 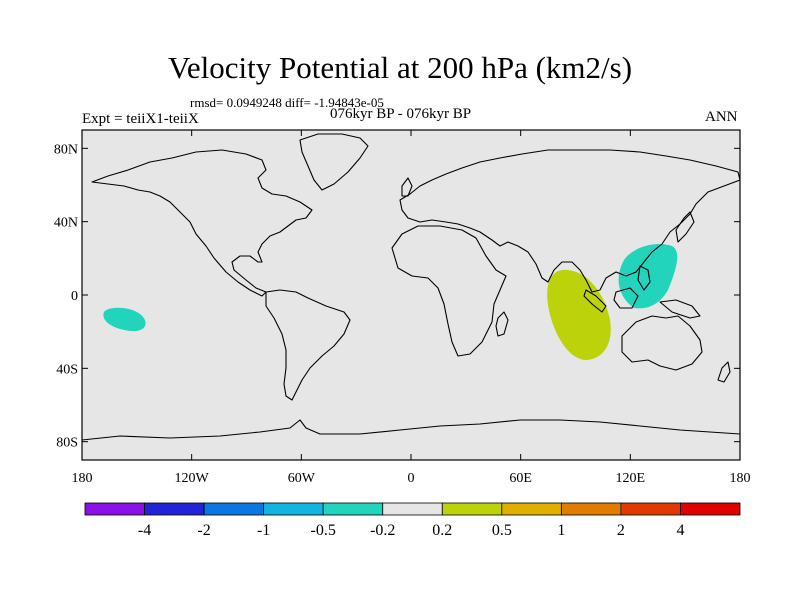 What do you see at coordinates (595, 301) in the screenshot?
I see `coast-sumatra` at bounding box center [595, 301].